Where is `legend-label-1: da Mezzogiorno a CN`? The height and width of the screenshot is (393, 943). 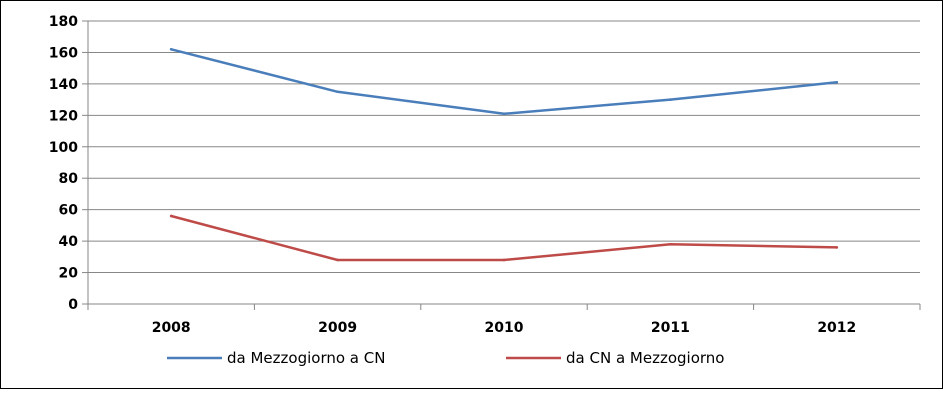 legend-label-1: da Mezzogiorno a CN is located at coordinates (306, 358).